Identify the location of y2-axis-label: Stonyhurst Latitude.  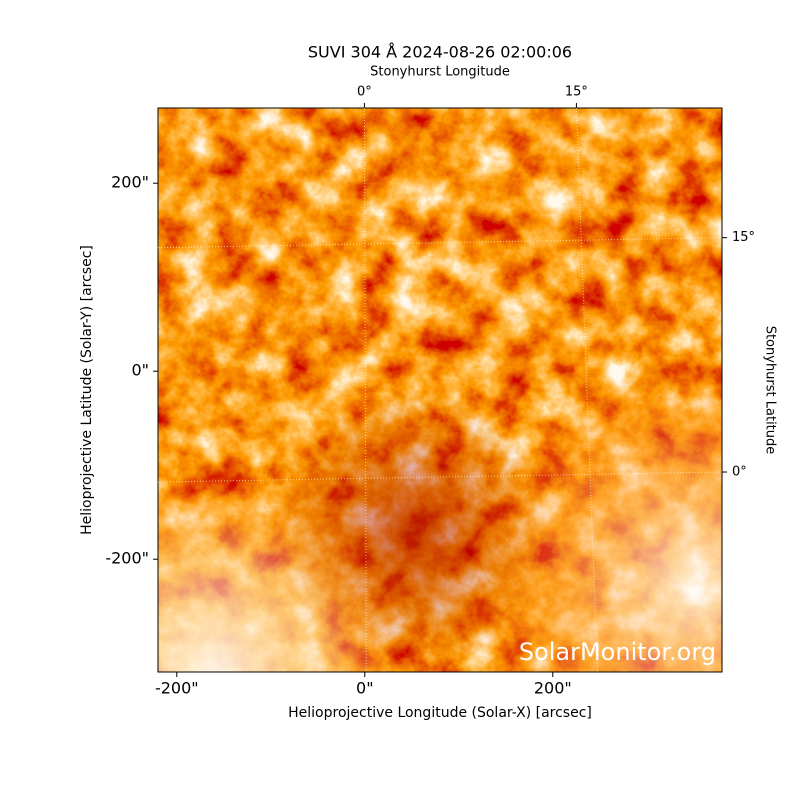
(770, 390).